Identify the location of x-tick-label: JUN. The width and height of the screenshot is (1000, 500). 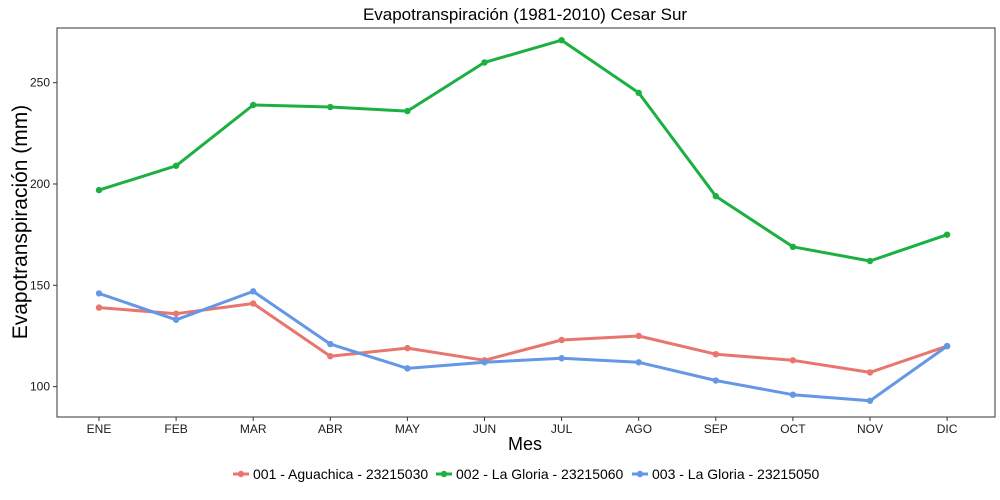
(484, 429).